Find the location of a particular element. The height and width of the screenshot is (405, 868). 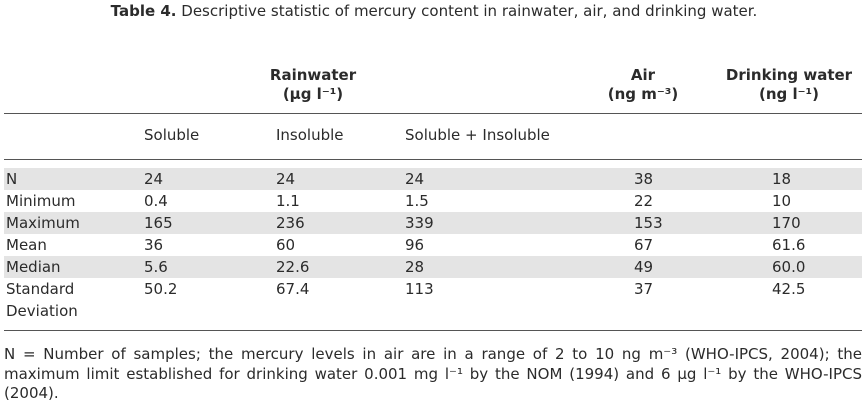

table-cell: 49 is located at coordinates (644, 267).